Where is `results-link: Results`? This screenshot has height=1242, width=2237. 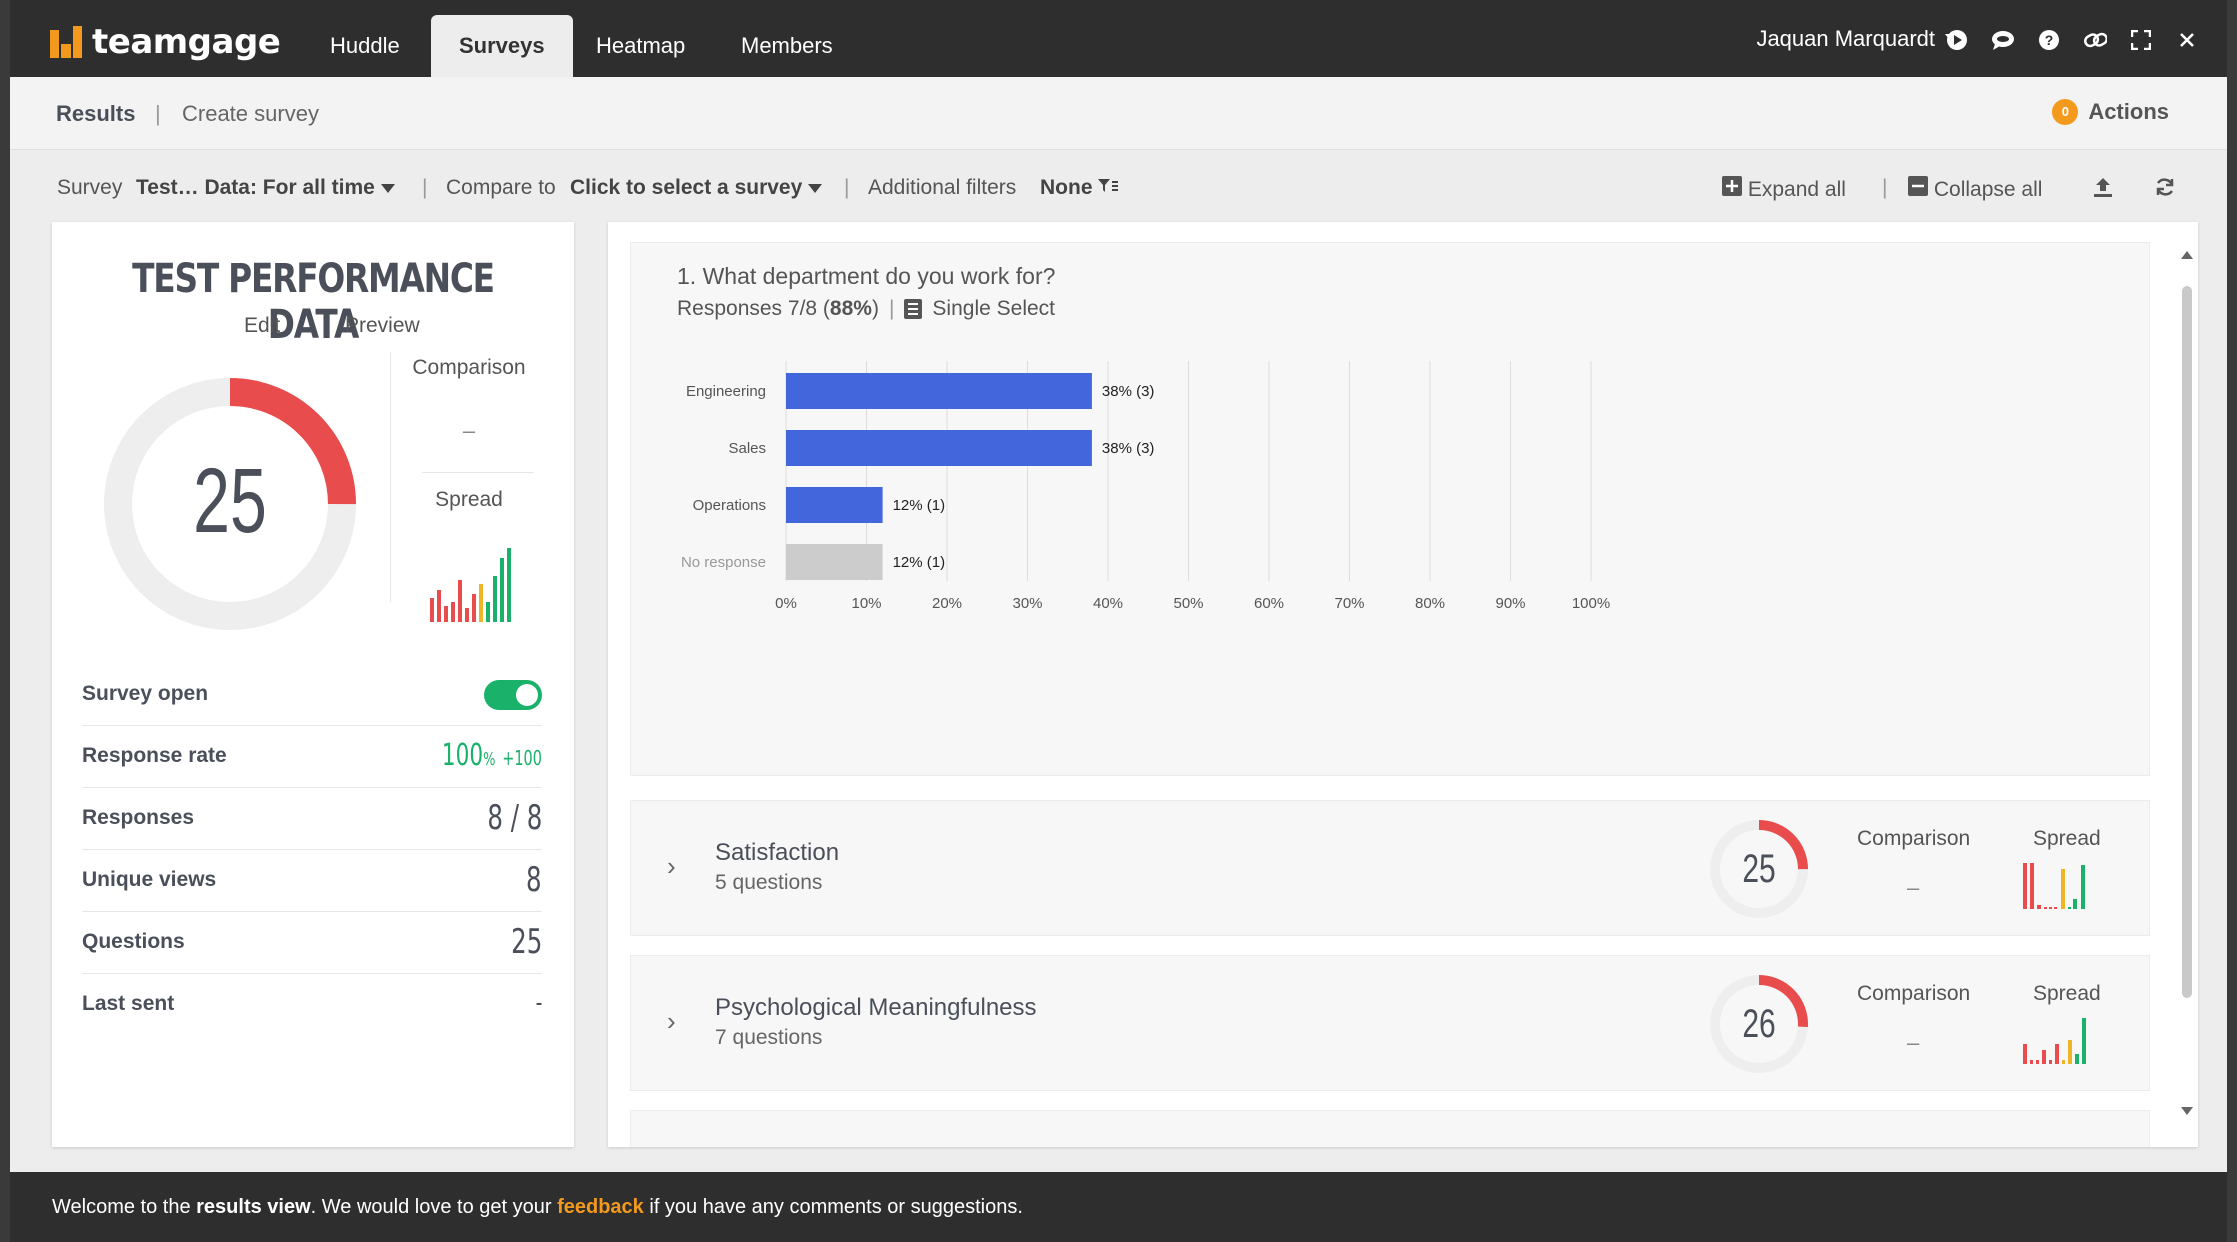 results-link: Results is located at coordinates (96, 113).